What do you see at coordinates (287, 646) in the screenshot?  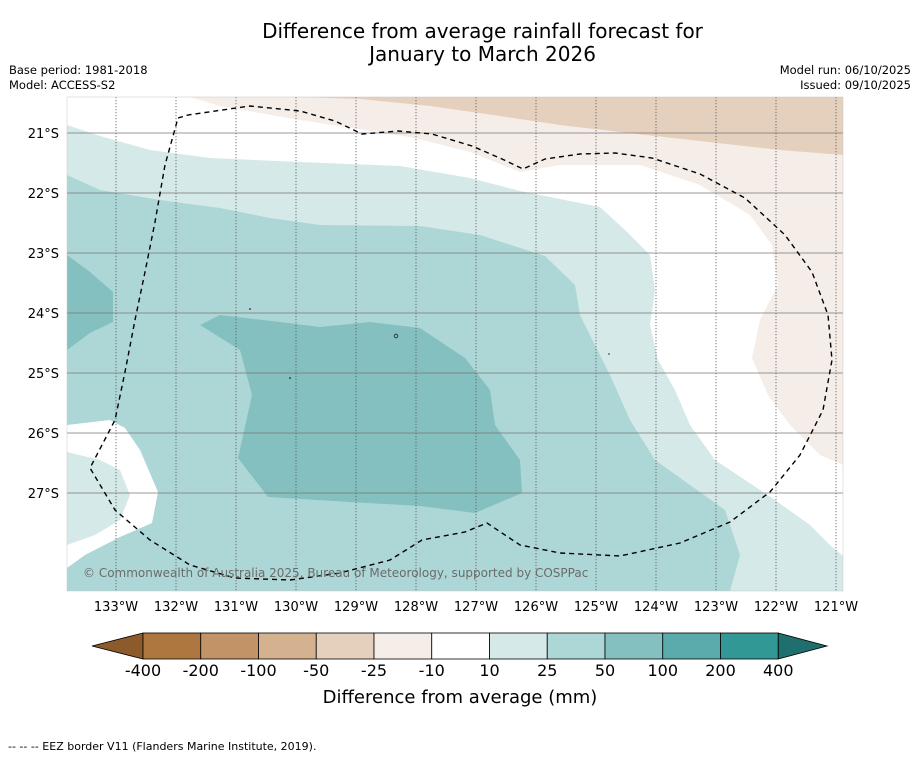 I see `colorbar-bin-n100-n50` at bounding box center [287, 646].